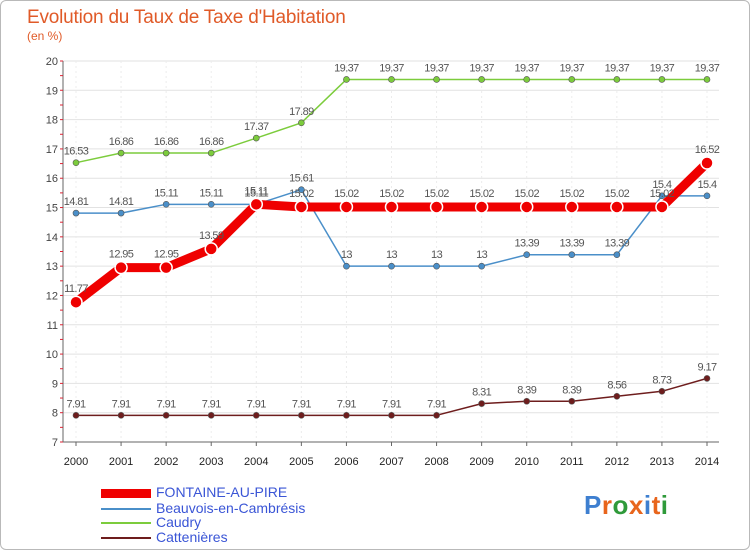 The width and height of the screenshot is (750, 550). What do you see at coordinates (55, 384) in the screenshot?
I see `y-tick-label: 9` at bounding box center [55, 384].